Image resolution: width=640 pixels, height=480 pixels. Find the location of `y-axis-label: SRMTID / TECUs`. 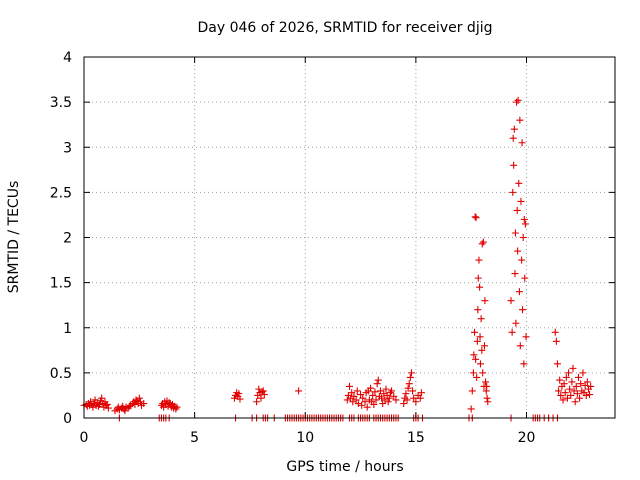

y-axis-label: SRMTID / TECUs is located at coordinates (14, 237).